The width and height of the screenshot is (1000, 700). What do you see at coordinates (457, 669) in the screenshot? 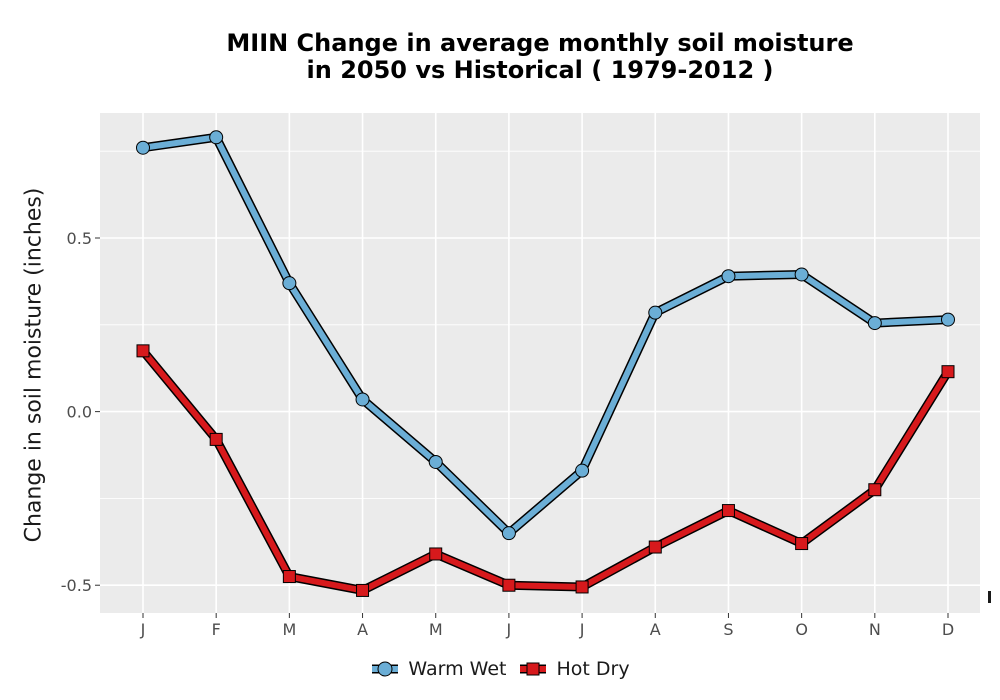
I see `legend-label-warm-wet: Warm Wet` at bounding box center [457, 669].